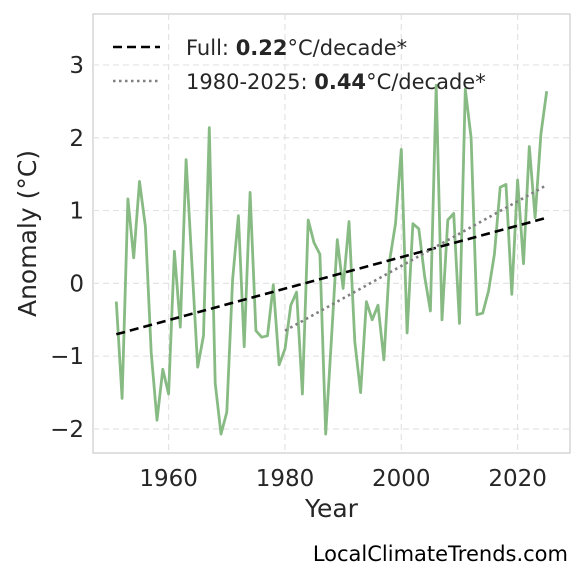 Image resolution: width=585 pixels, height=580 pixels. Describe the element at coordinates (243, 82) in the screenshot. I see `legend-recent-name: 1980-2025` at that location.